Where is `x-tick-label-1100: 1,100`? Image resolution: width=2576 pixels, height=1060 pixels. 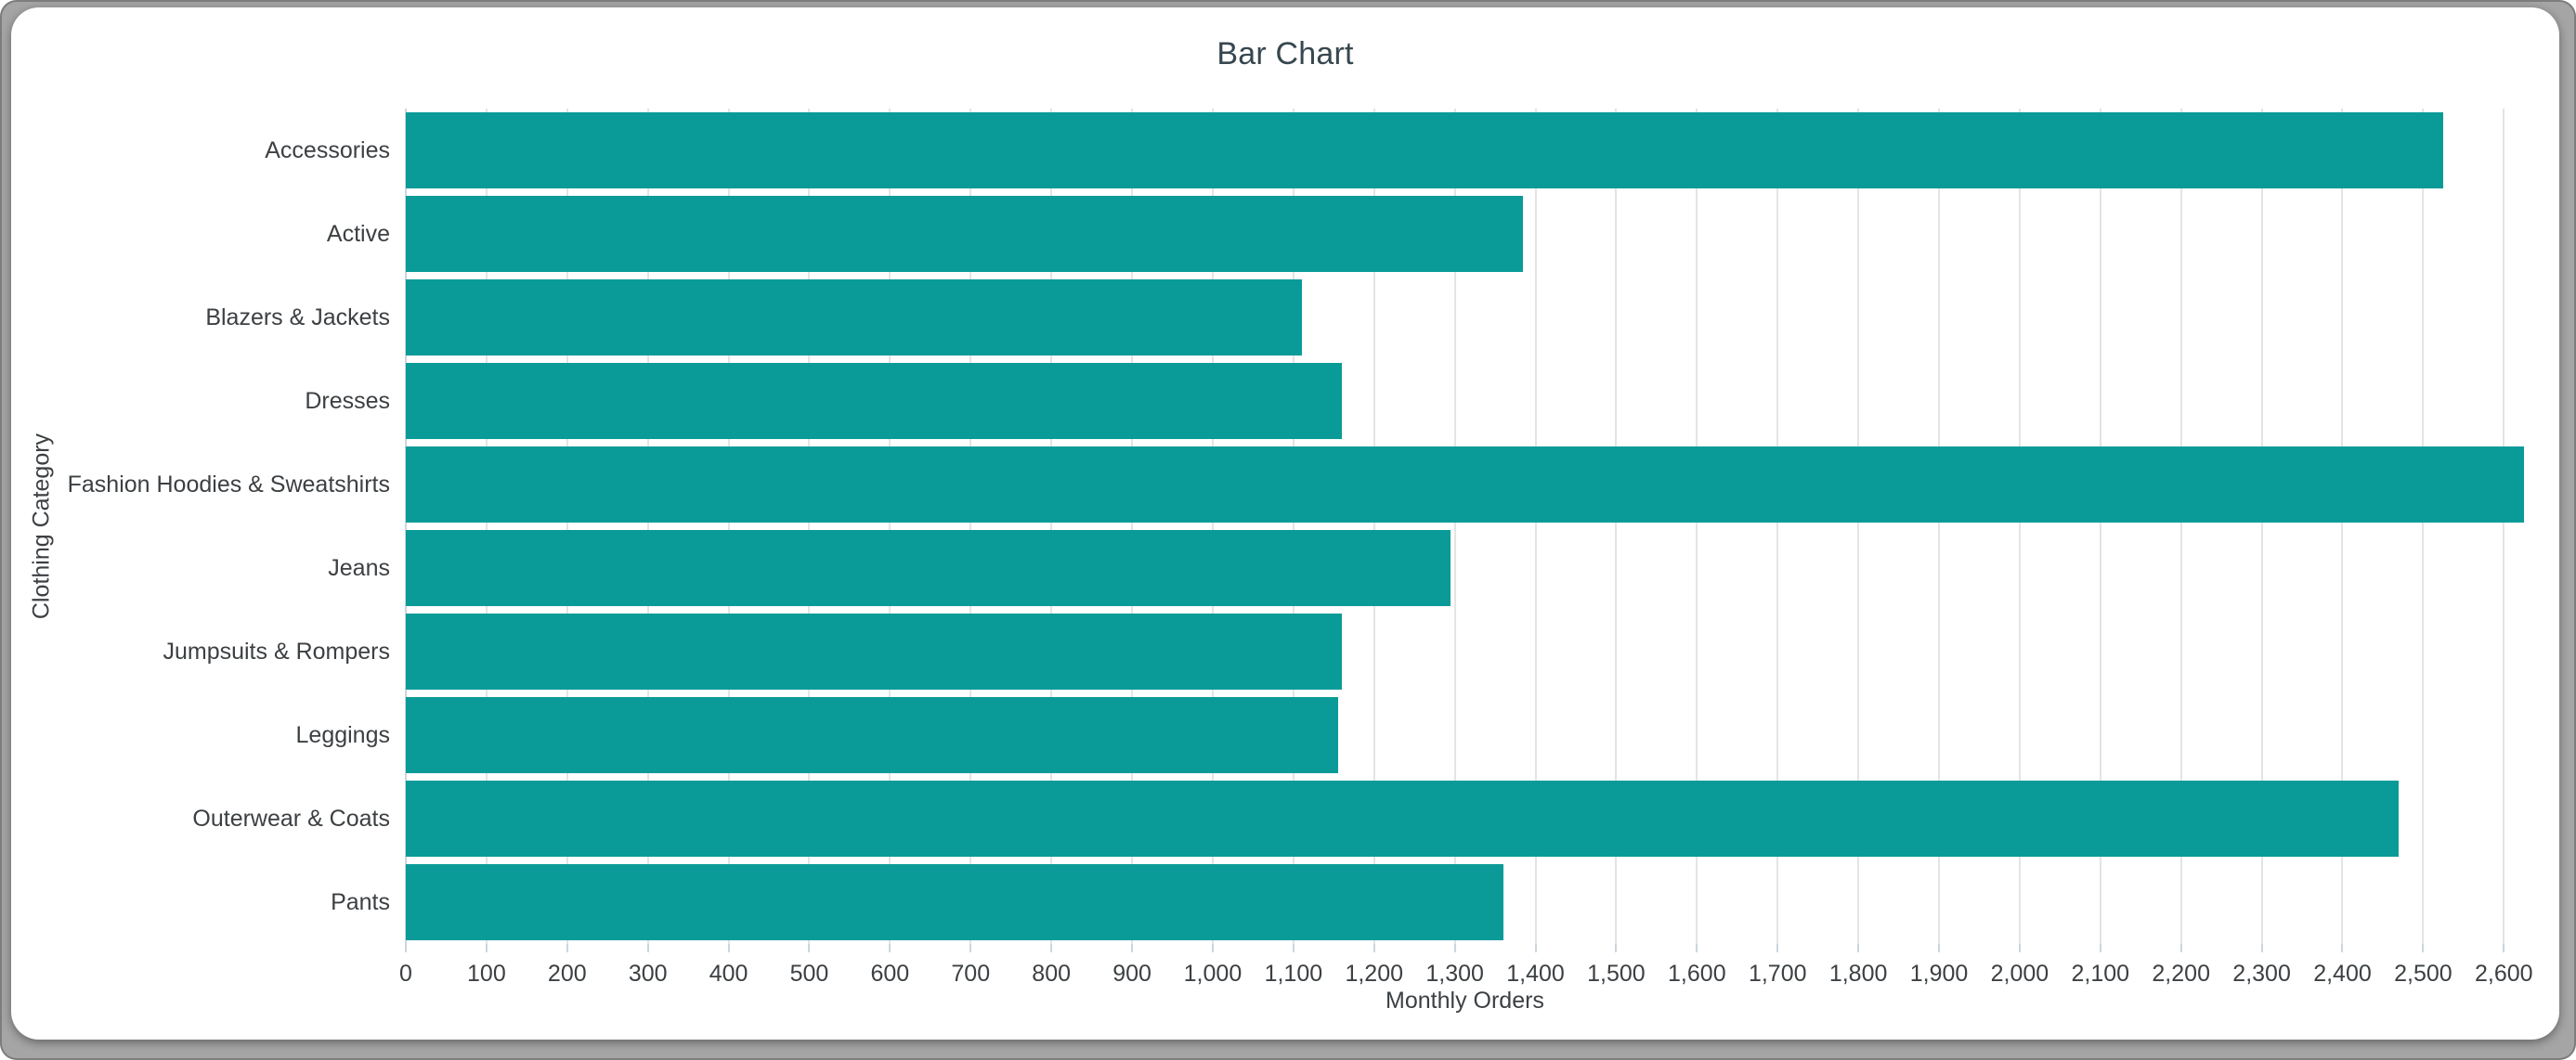
x-tick-label-1100: 1,100 is located at coordinates (1293, 974).